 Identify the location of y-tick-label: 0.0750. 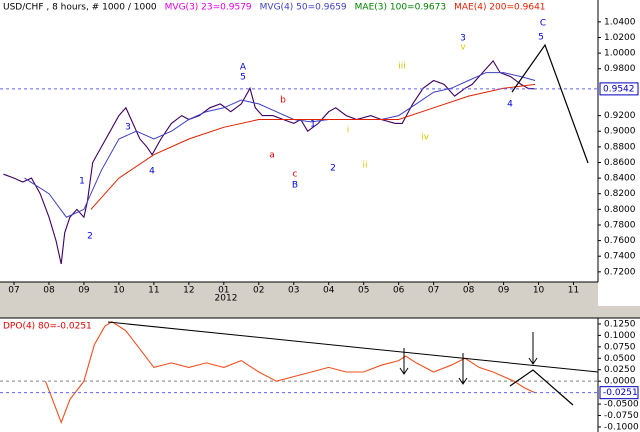
(620, 347).